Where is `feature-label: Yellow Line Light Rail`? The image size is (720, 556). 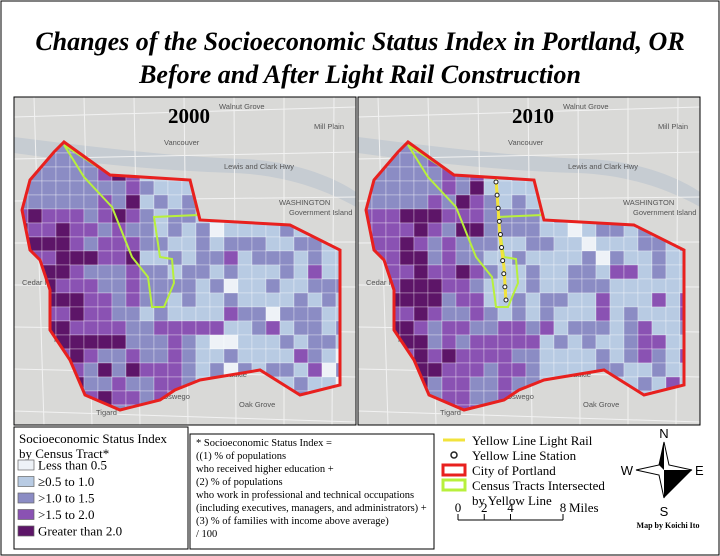 feature-label: Yellow Line Light Rail is located at coordinates (532, 440).